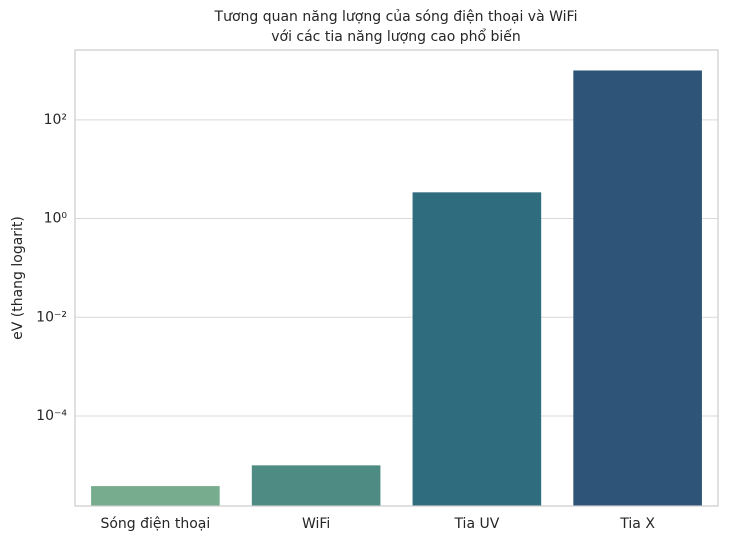 The width and height of the screenshot is (730, 544). Describe the element at coordinates (155, 524) in the screenshot. I see `x-tick-label: Sóng điện thoại` at that location.